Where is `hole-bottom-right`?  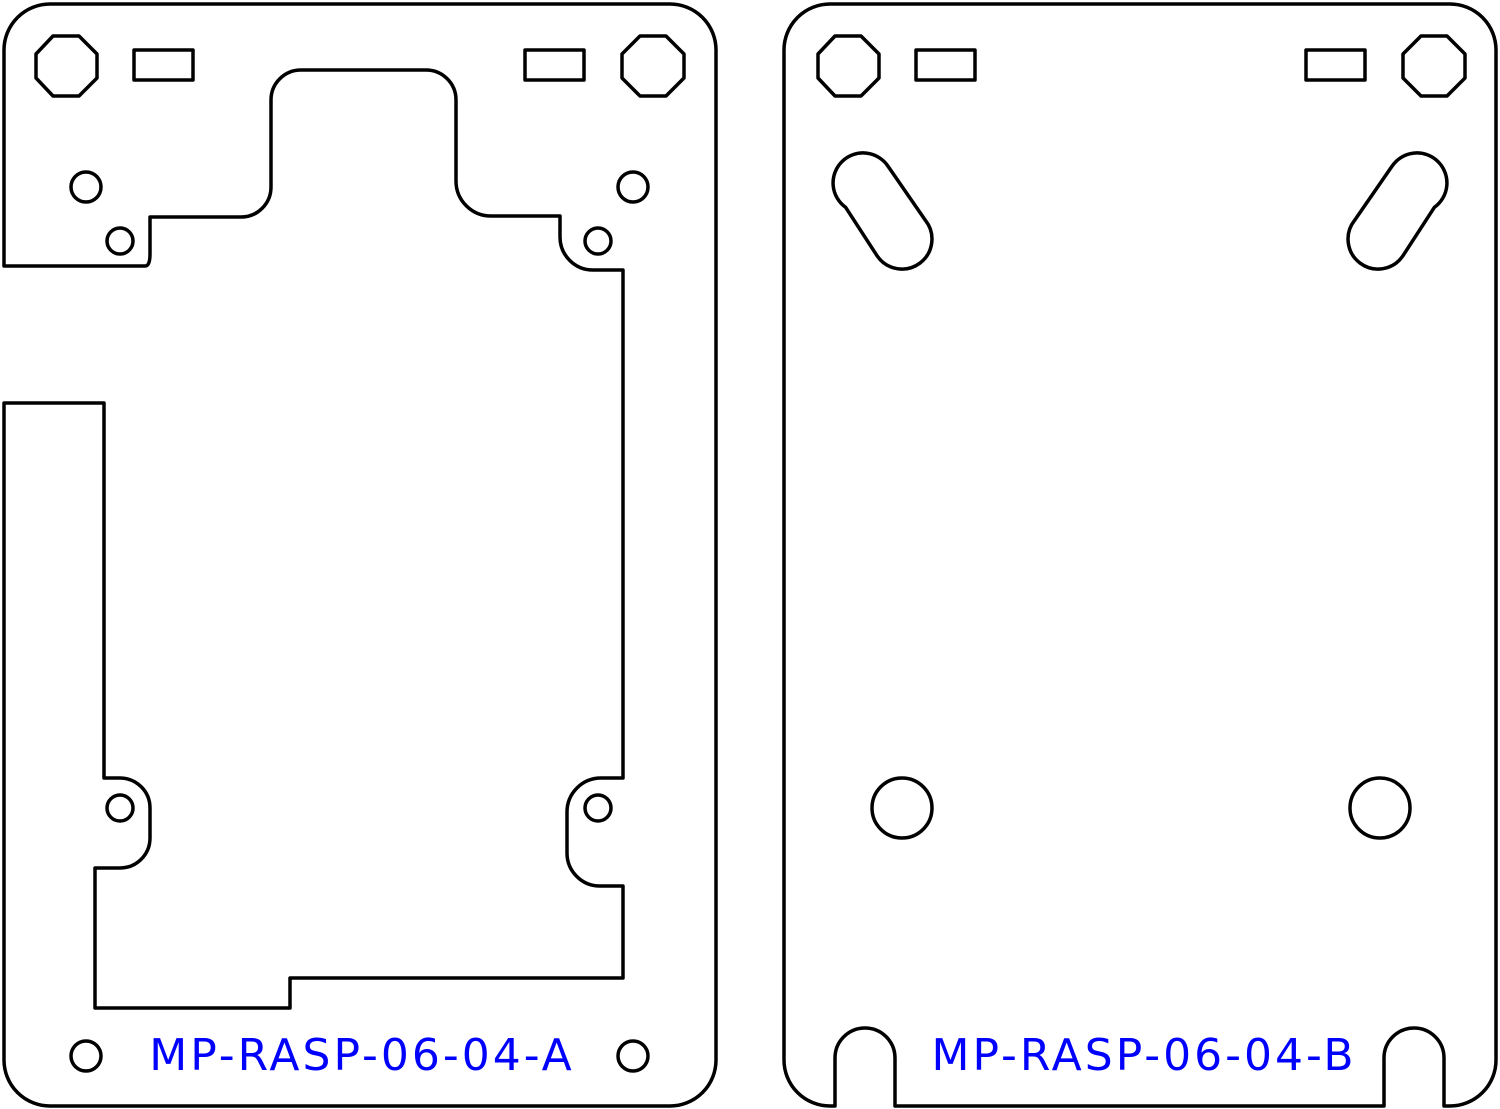 hole-bottom-right is located at coordinates (633, 1056).